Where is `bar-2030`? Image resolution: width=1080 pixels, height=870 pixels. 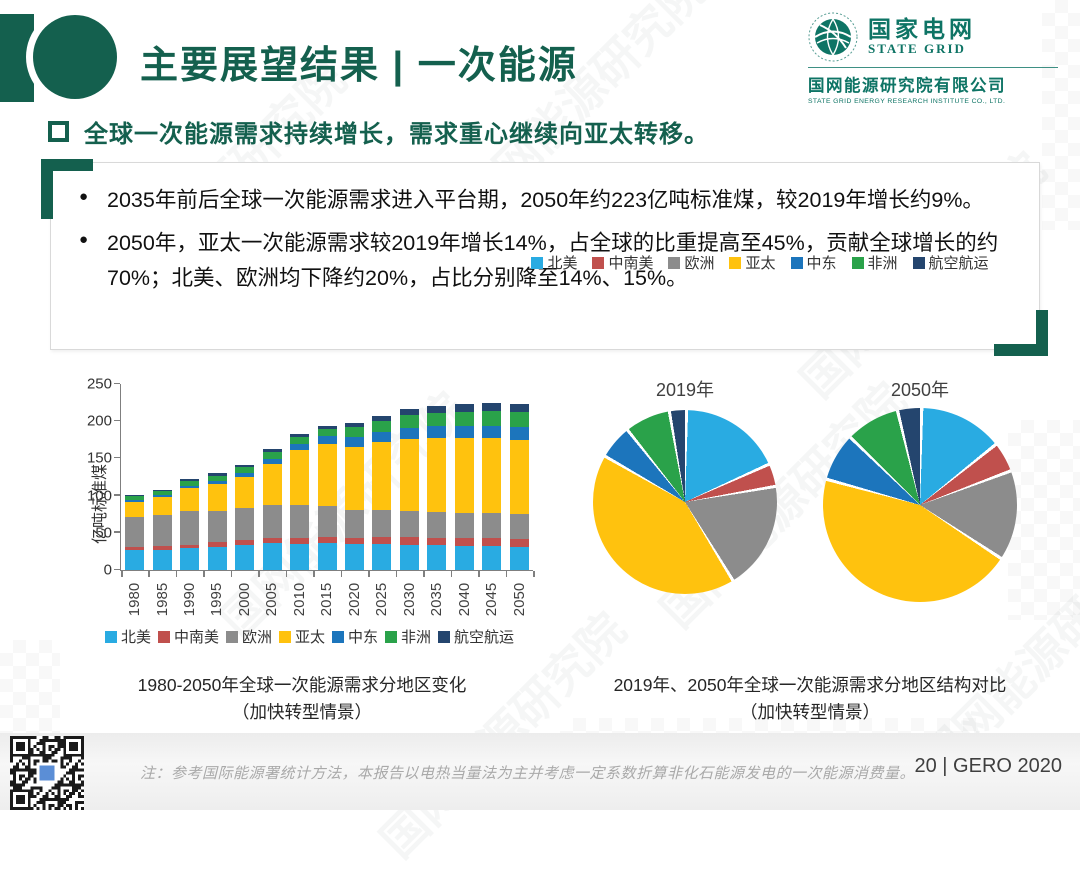
bar-2030 is located at coordinates (409, 489).